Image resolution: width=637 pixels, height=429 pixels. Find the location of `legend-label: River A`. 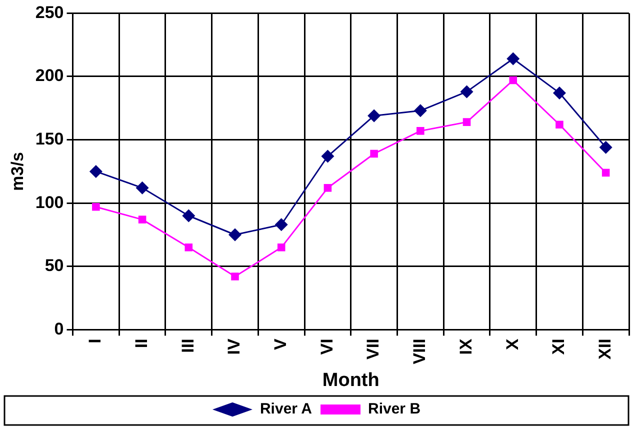

legend-label: River A is located at coordinates (286, 409).